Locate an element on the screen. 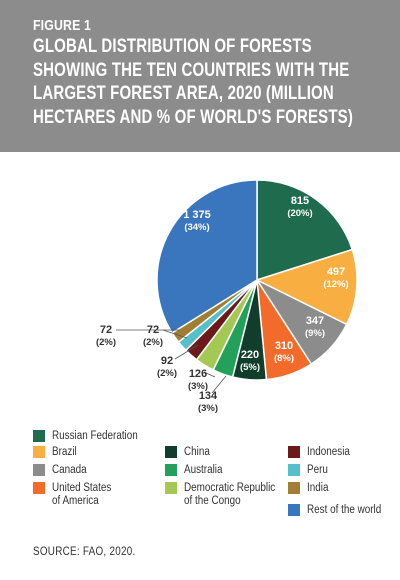 The image size is (400, 580). legend-label: Peru is located at coordinates (317, 470).